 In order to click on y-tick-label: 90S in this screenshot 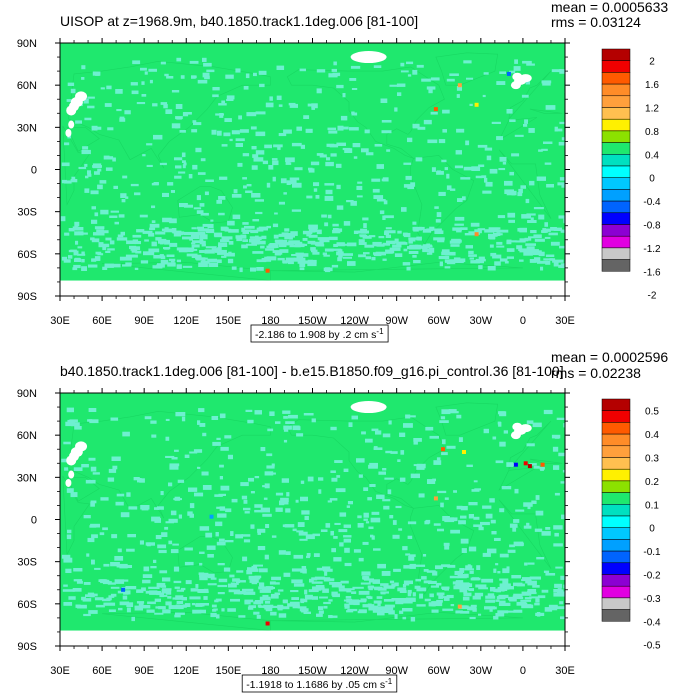, I will do `click(27, 297)`.